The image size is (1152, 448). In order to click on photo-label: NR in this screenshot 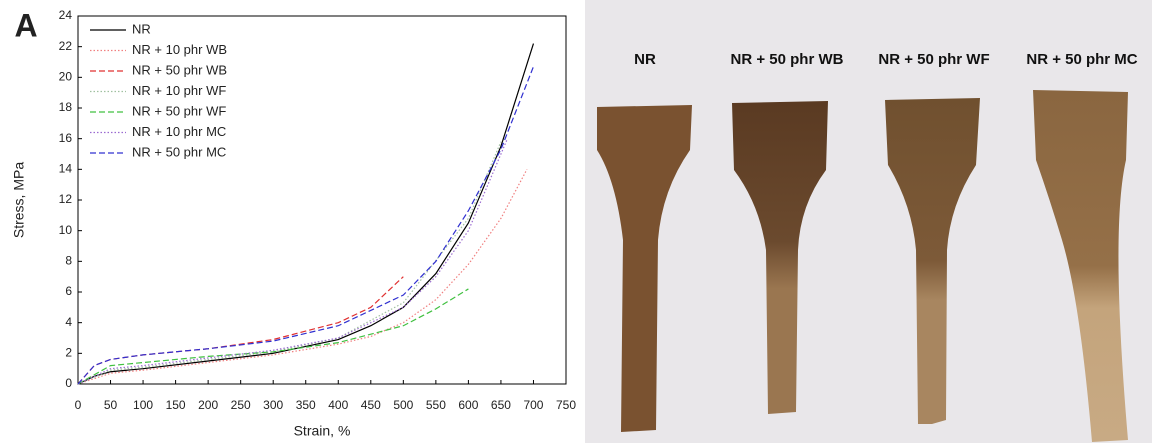, I will do `click(645, 59)`.